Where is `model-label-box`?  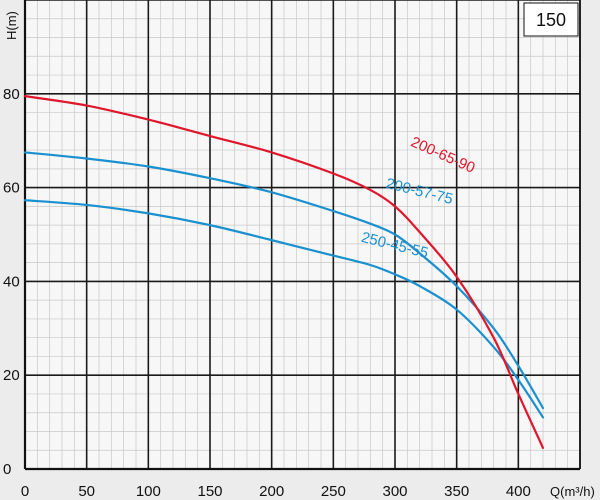
model-label-box is located at coordinates (551, 19).